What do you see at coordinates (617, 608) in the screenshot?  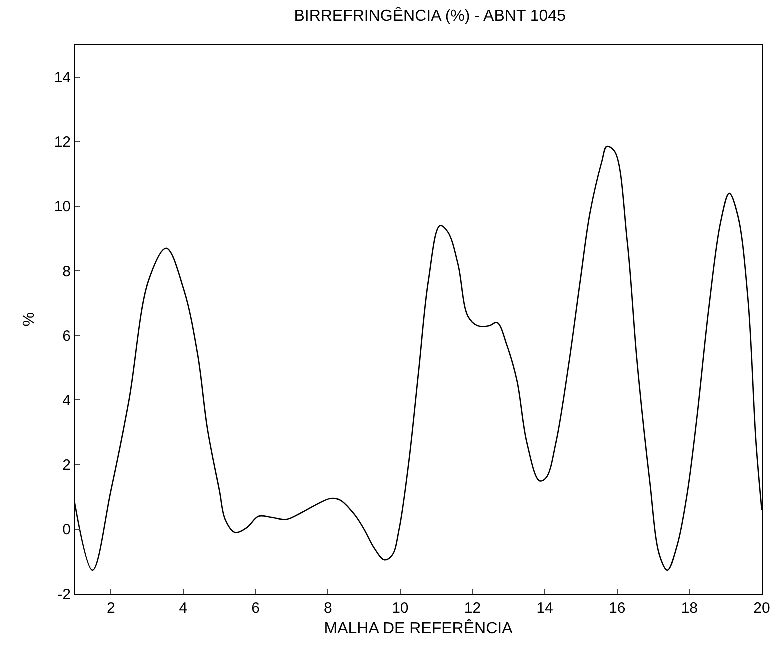 I see `x-tick-label: 16` at bounding box center [617, 608].